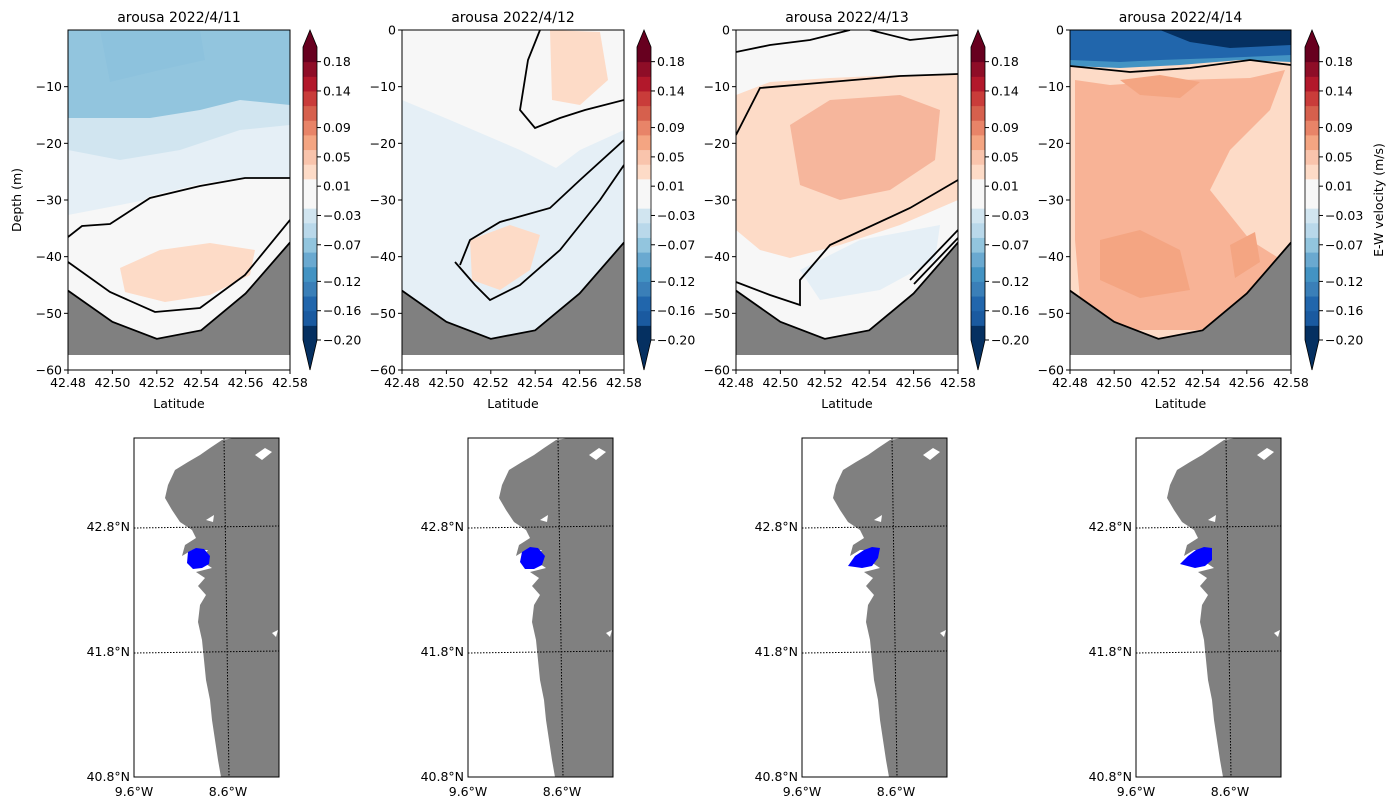  I want to click on chart-title: arousa 2022/4/13, so click(847, 18).